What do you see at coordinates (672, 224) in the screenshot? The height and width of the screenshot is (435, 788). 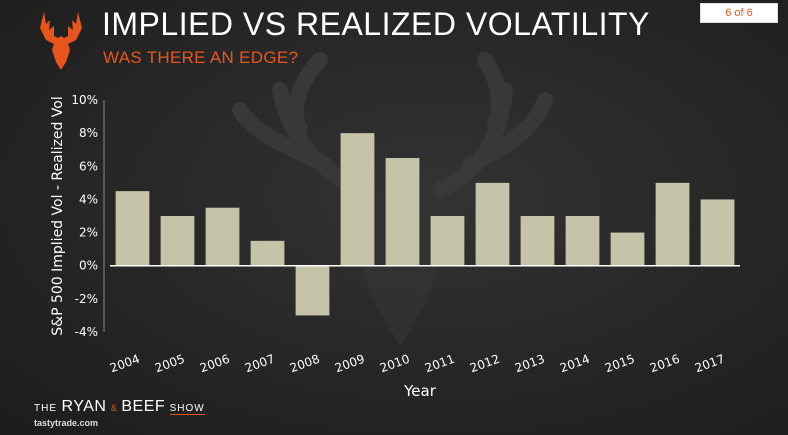 I see `bar-2016` at bounding box center [672, 224].